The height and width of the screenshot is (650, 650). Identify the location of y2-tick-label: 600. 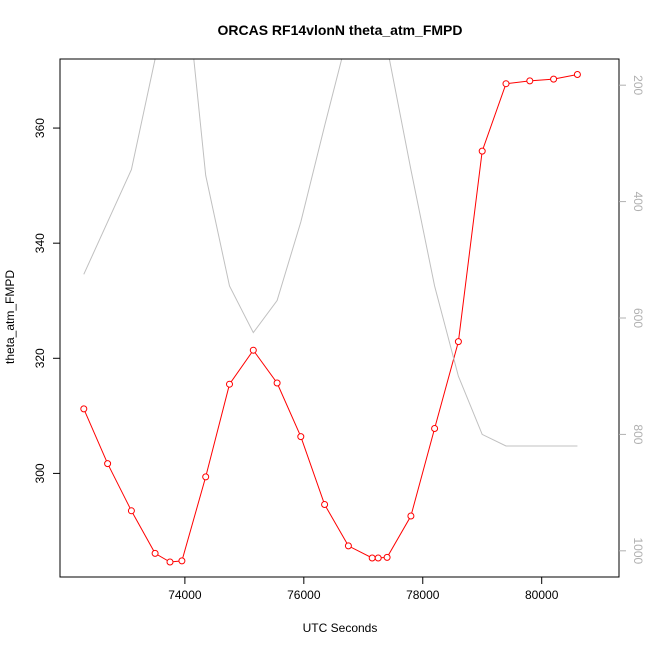
(638, 318).